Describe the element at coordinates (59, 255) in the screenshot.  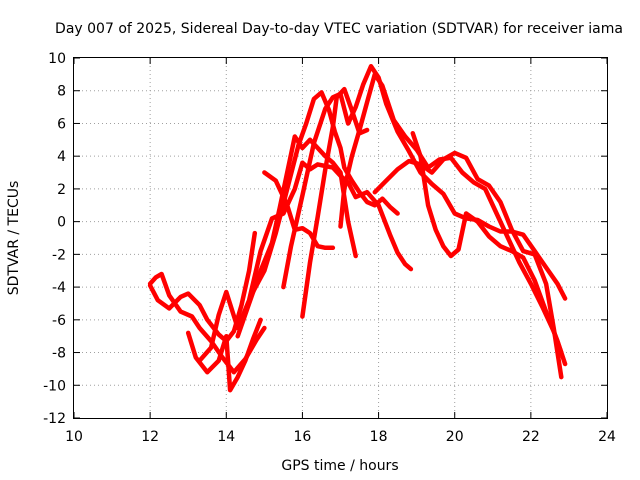
I see `y-tick-label: -2` at that location.